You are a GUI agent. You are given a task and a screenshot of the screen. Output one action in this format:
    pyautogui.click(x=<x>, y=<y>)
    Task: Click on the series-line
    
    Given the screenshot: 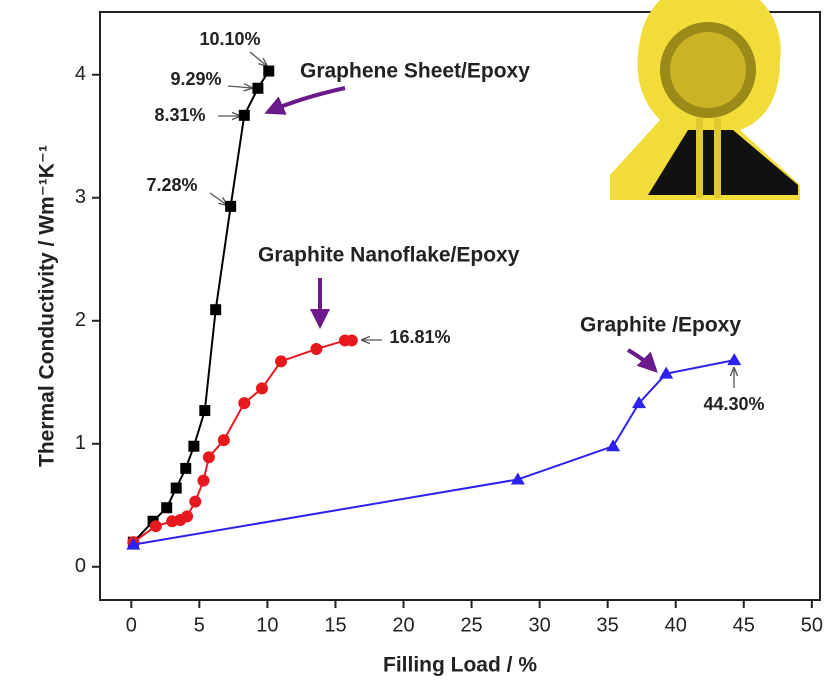 What is the action you would take?
    pyautogui.click(x=201, y=306)
    